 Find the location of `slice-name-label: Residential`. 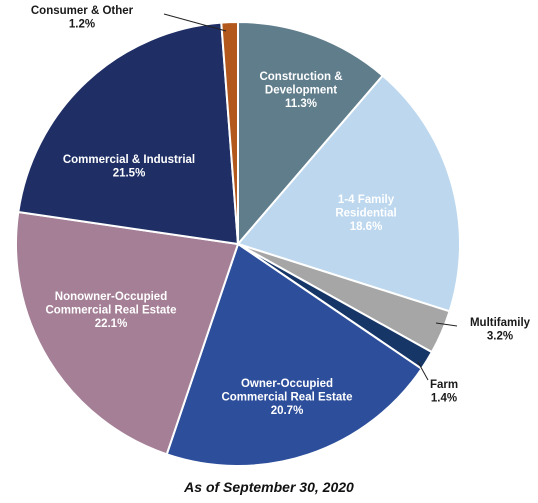

slice-name-label: Residential is located at coordinates (365, 214).